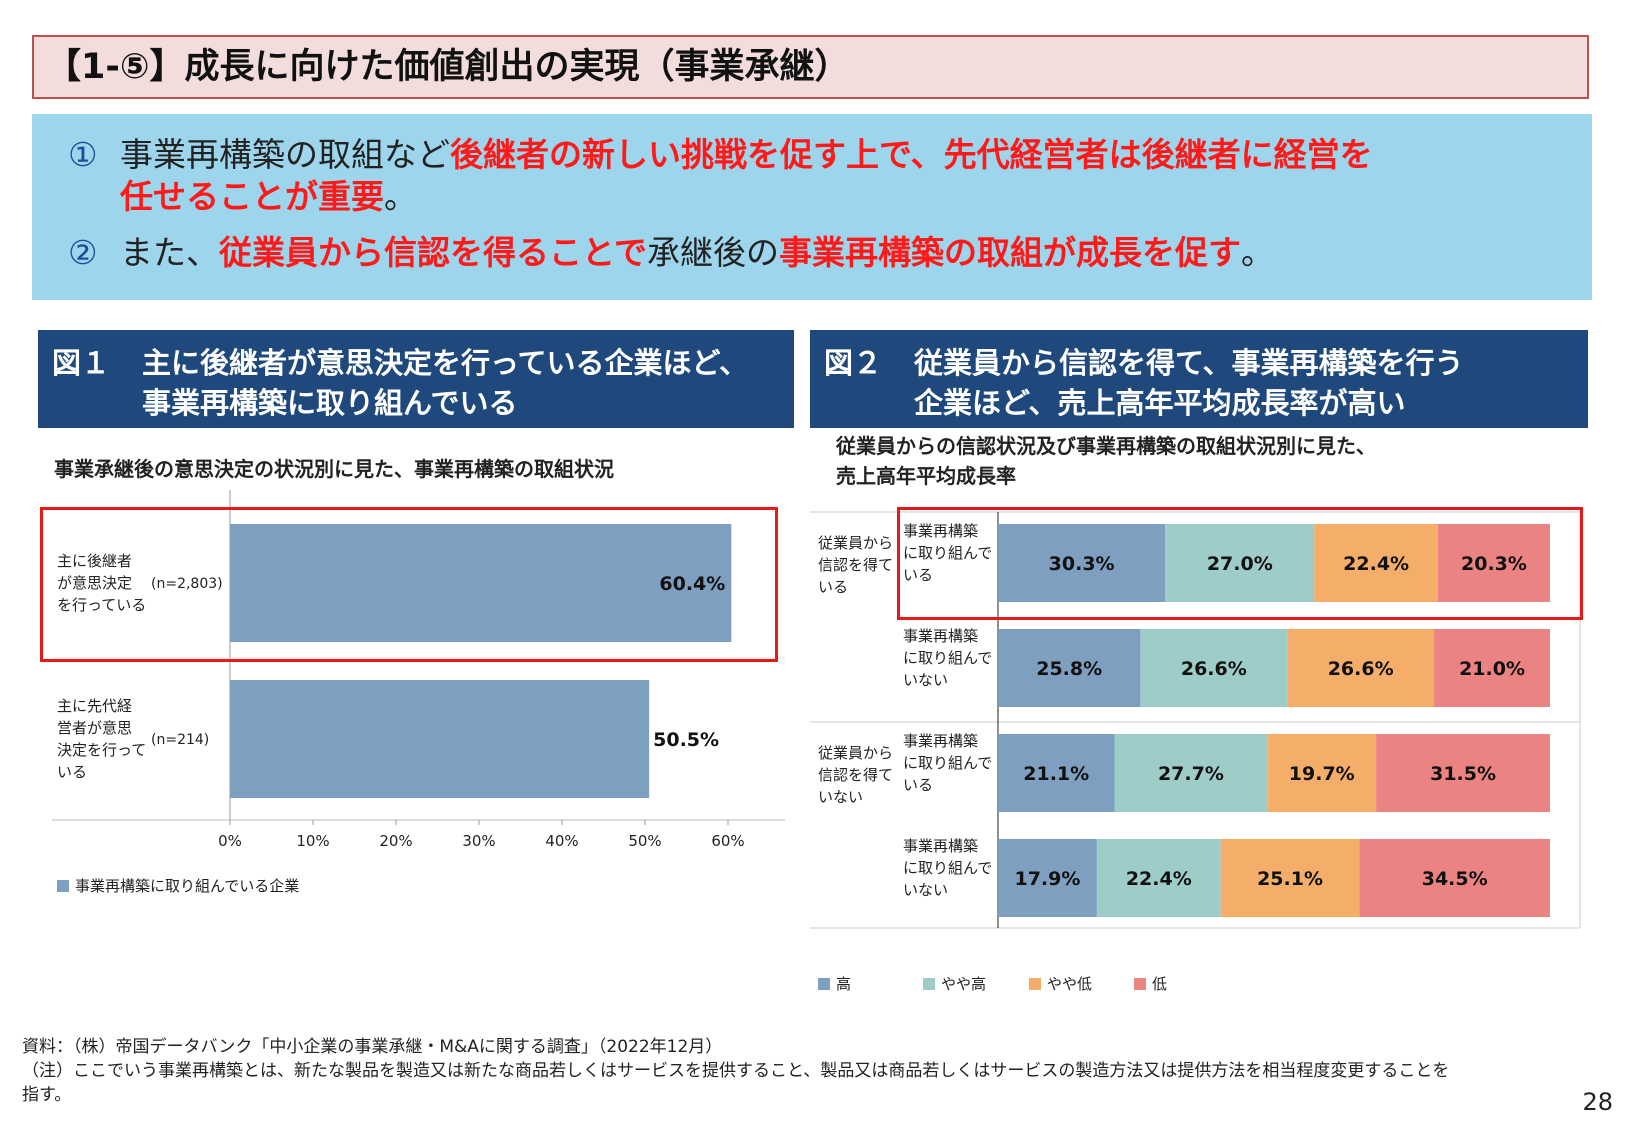 The width and height of the screenshot is (1625, 1125). What do you see at coordinates (94, 583) in the screenshot?
I see `category-label: が意思決定` at bounding box center [94, 583].